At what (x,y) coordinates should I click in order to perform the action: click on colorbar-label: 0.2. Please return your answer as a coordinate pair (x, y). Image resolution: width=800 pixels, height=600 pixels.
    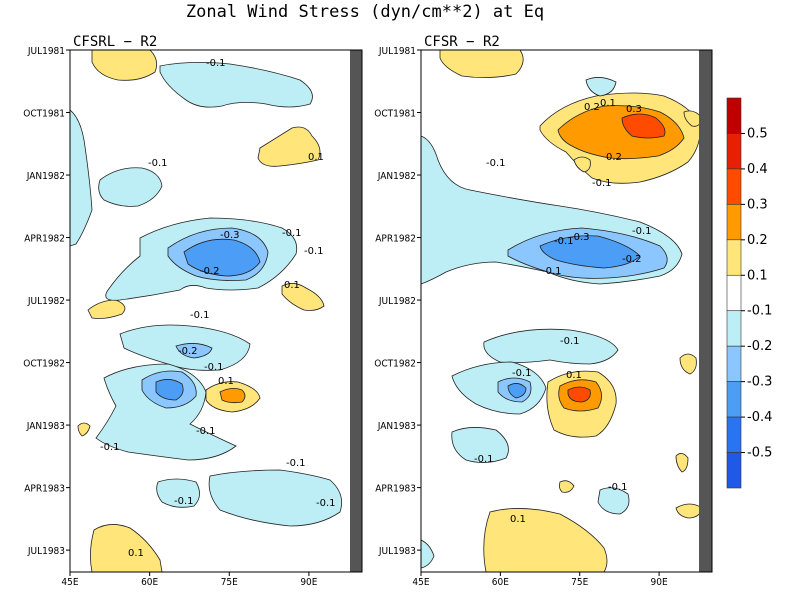
    Looking at the image, I should click on (757, 240).